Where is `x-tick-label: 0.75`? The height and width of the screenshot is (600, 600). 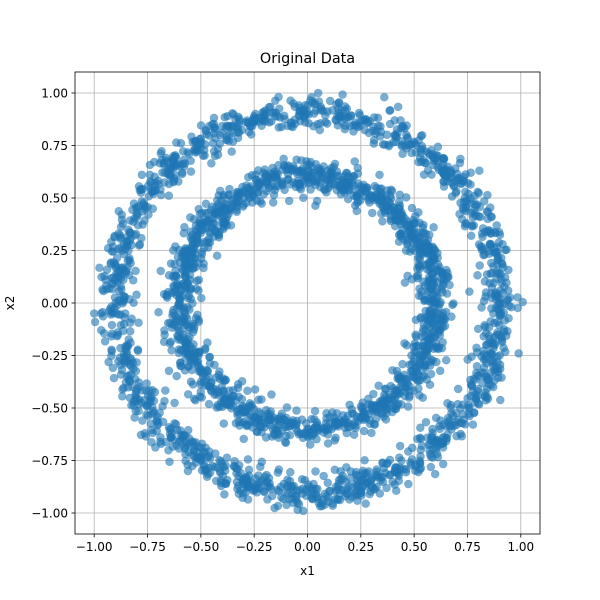
x-tick-label: 0.75 is located at coordinates (467, 547).